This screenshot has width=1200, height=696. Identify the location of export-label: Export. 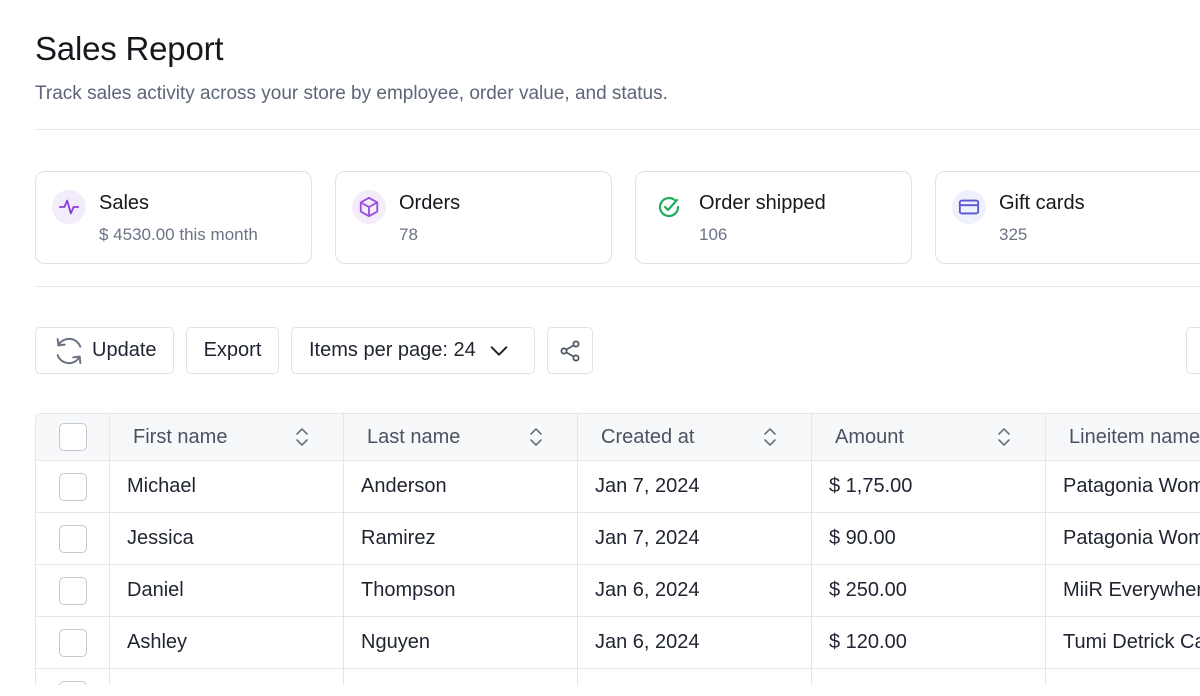
(232, 350).